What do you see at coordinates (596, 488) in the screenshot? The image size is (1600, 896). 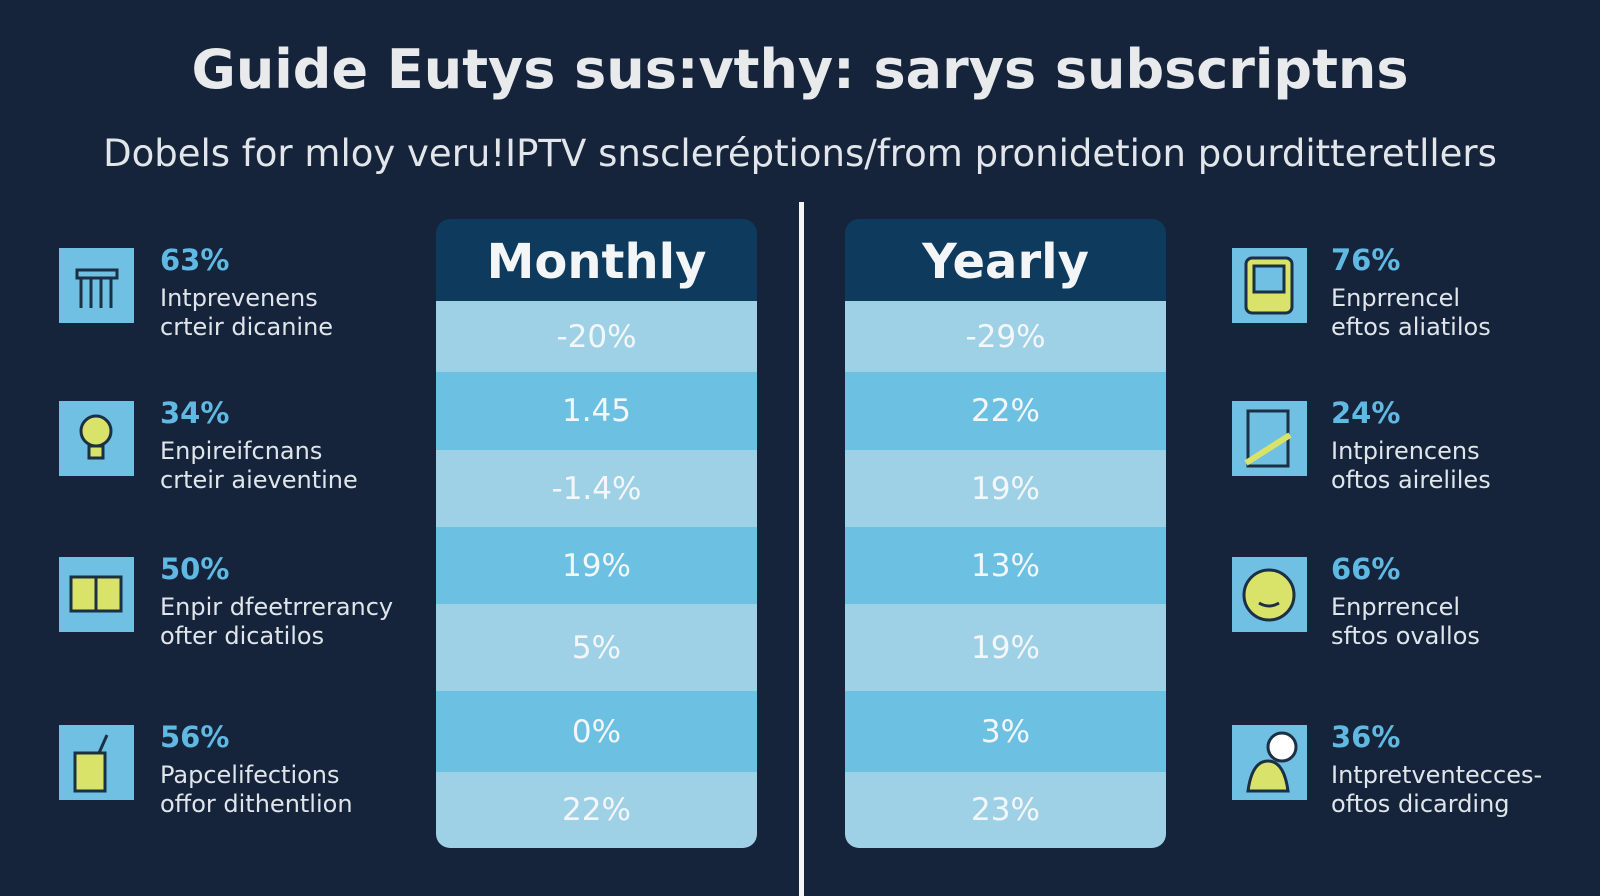 I see `table-cell: -1.4%` at bounding box center [596, 488].